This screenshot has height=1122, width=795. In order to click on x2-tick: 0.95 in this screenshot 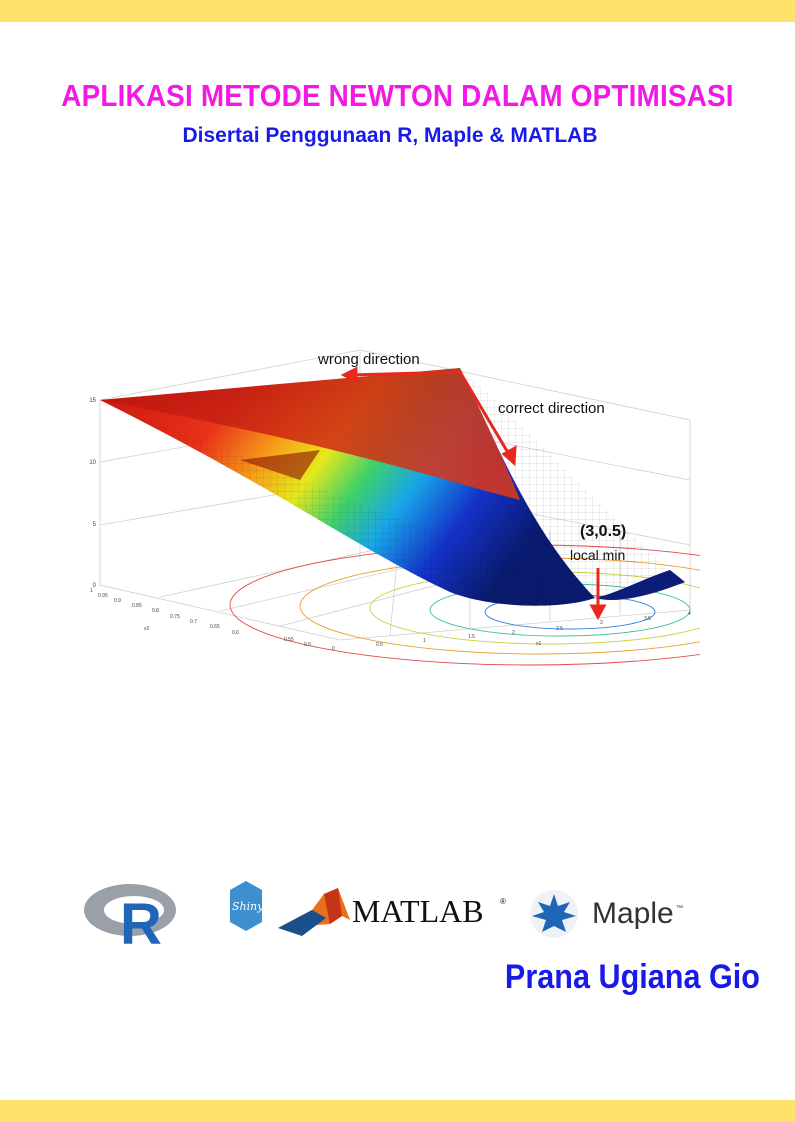, I will do `click(103, 596)`.